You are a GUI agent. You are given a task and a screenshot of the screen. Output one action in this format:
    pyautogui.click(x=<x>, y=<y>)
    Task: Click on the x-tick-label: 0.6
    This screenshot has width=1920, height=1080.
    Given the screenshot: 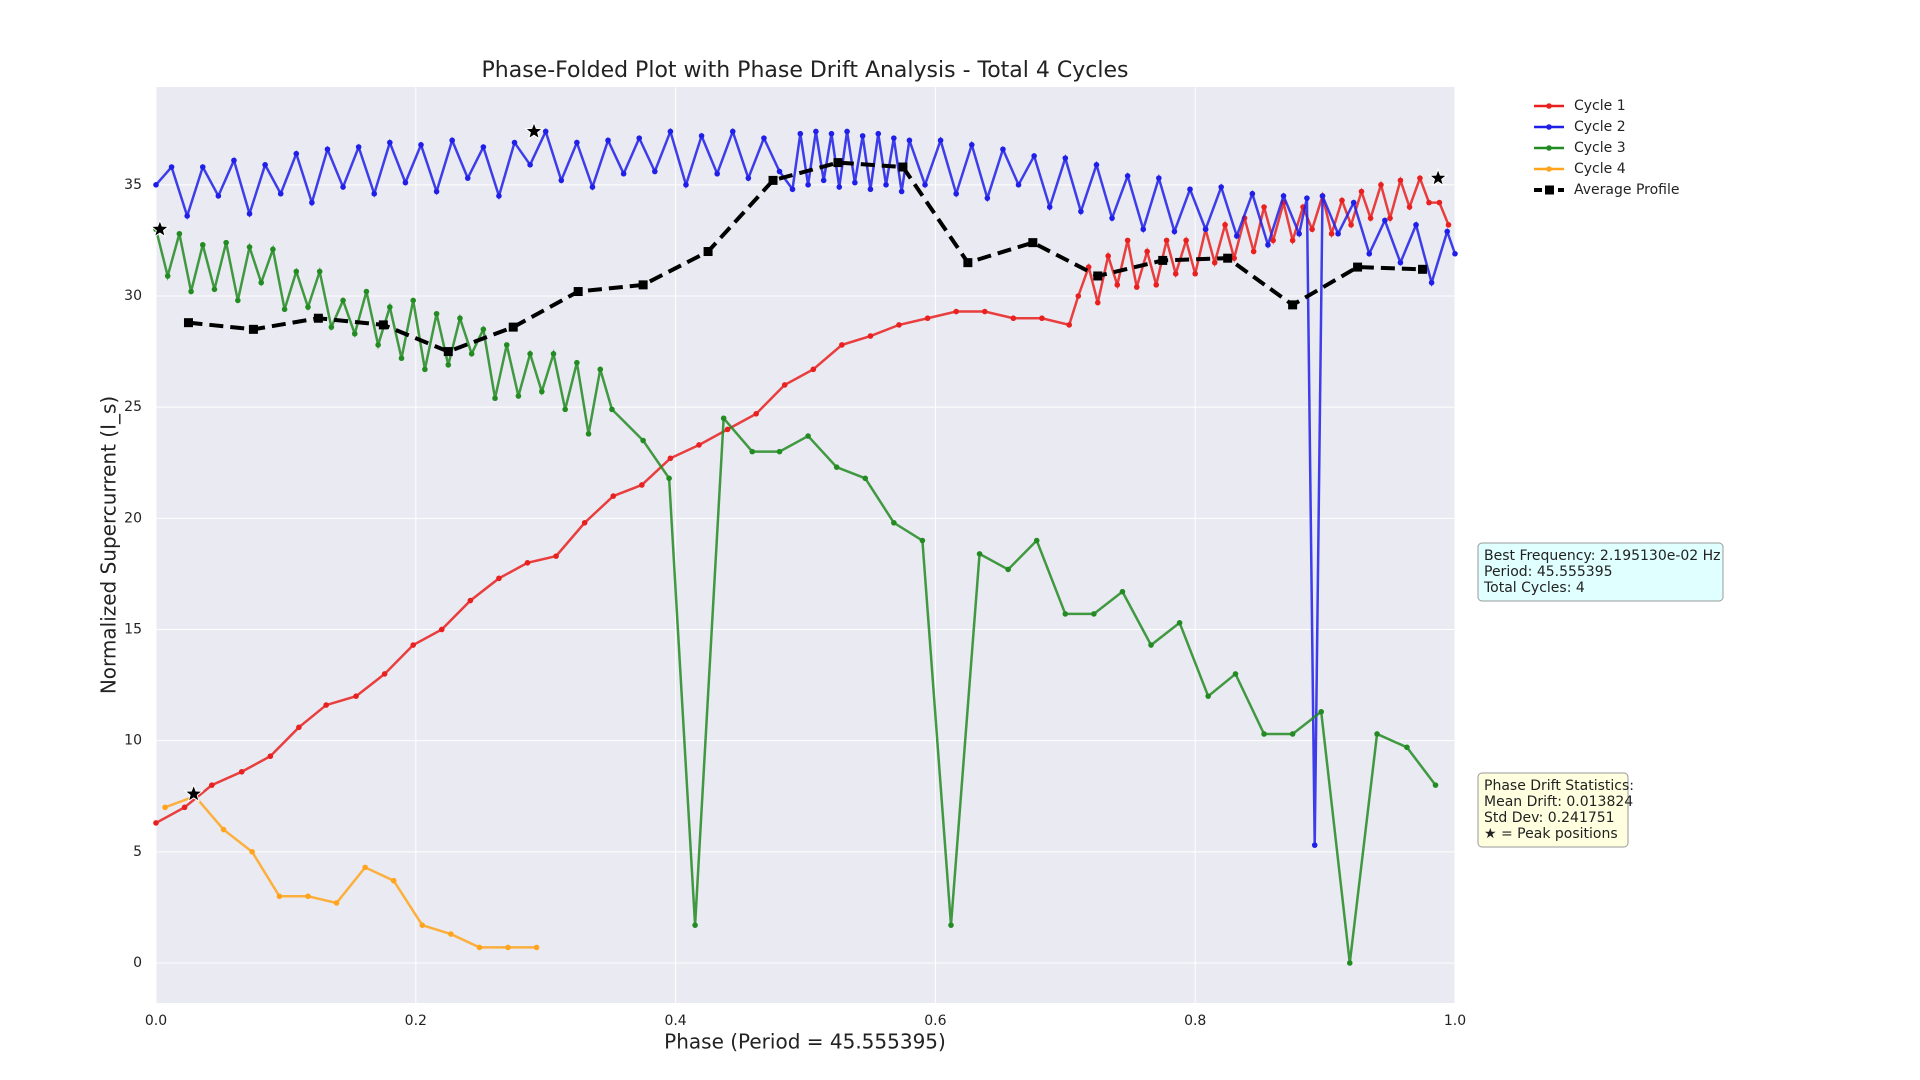 What is the action you would take?
    pyautogui.click(x=935, y=1021)
    